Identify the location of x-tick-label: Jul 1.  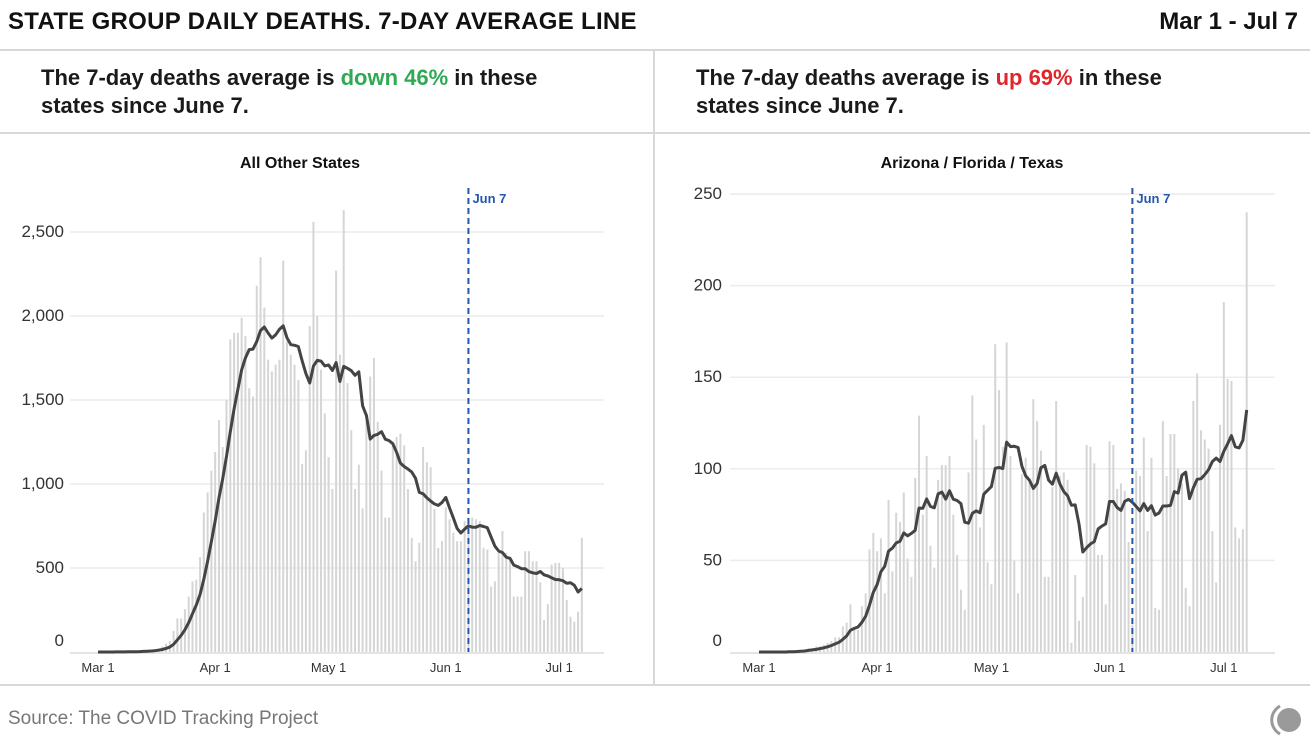
(1223, 667).